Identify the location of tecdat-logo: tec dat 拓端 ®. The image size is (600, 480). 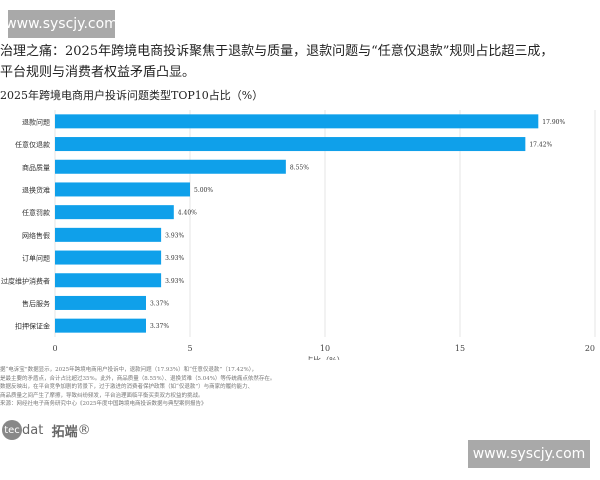
(46, 430).